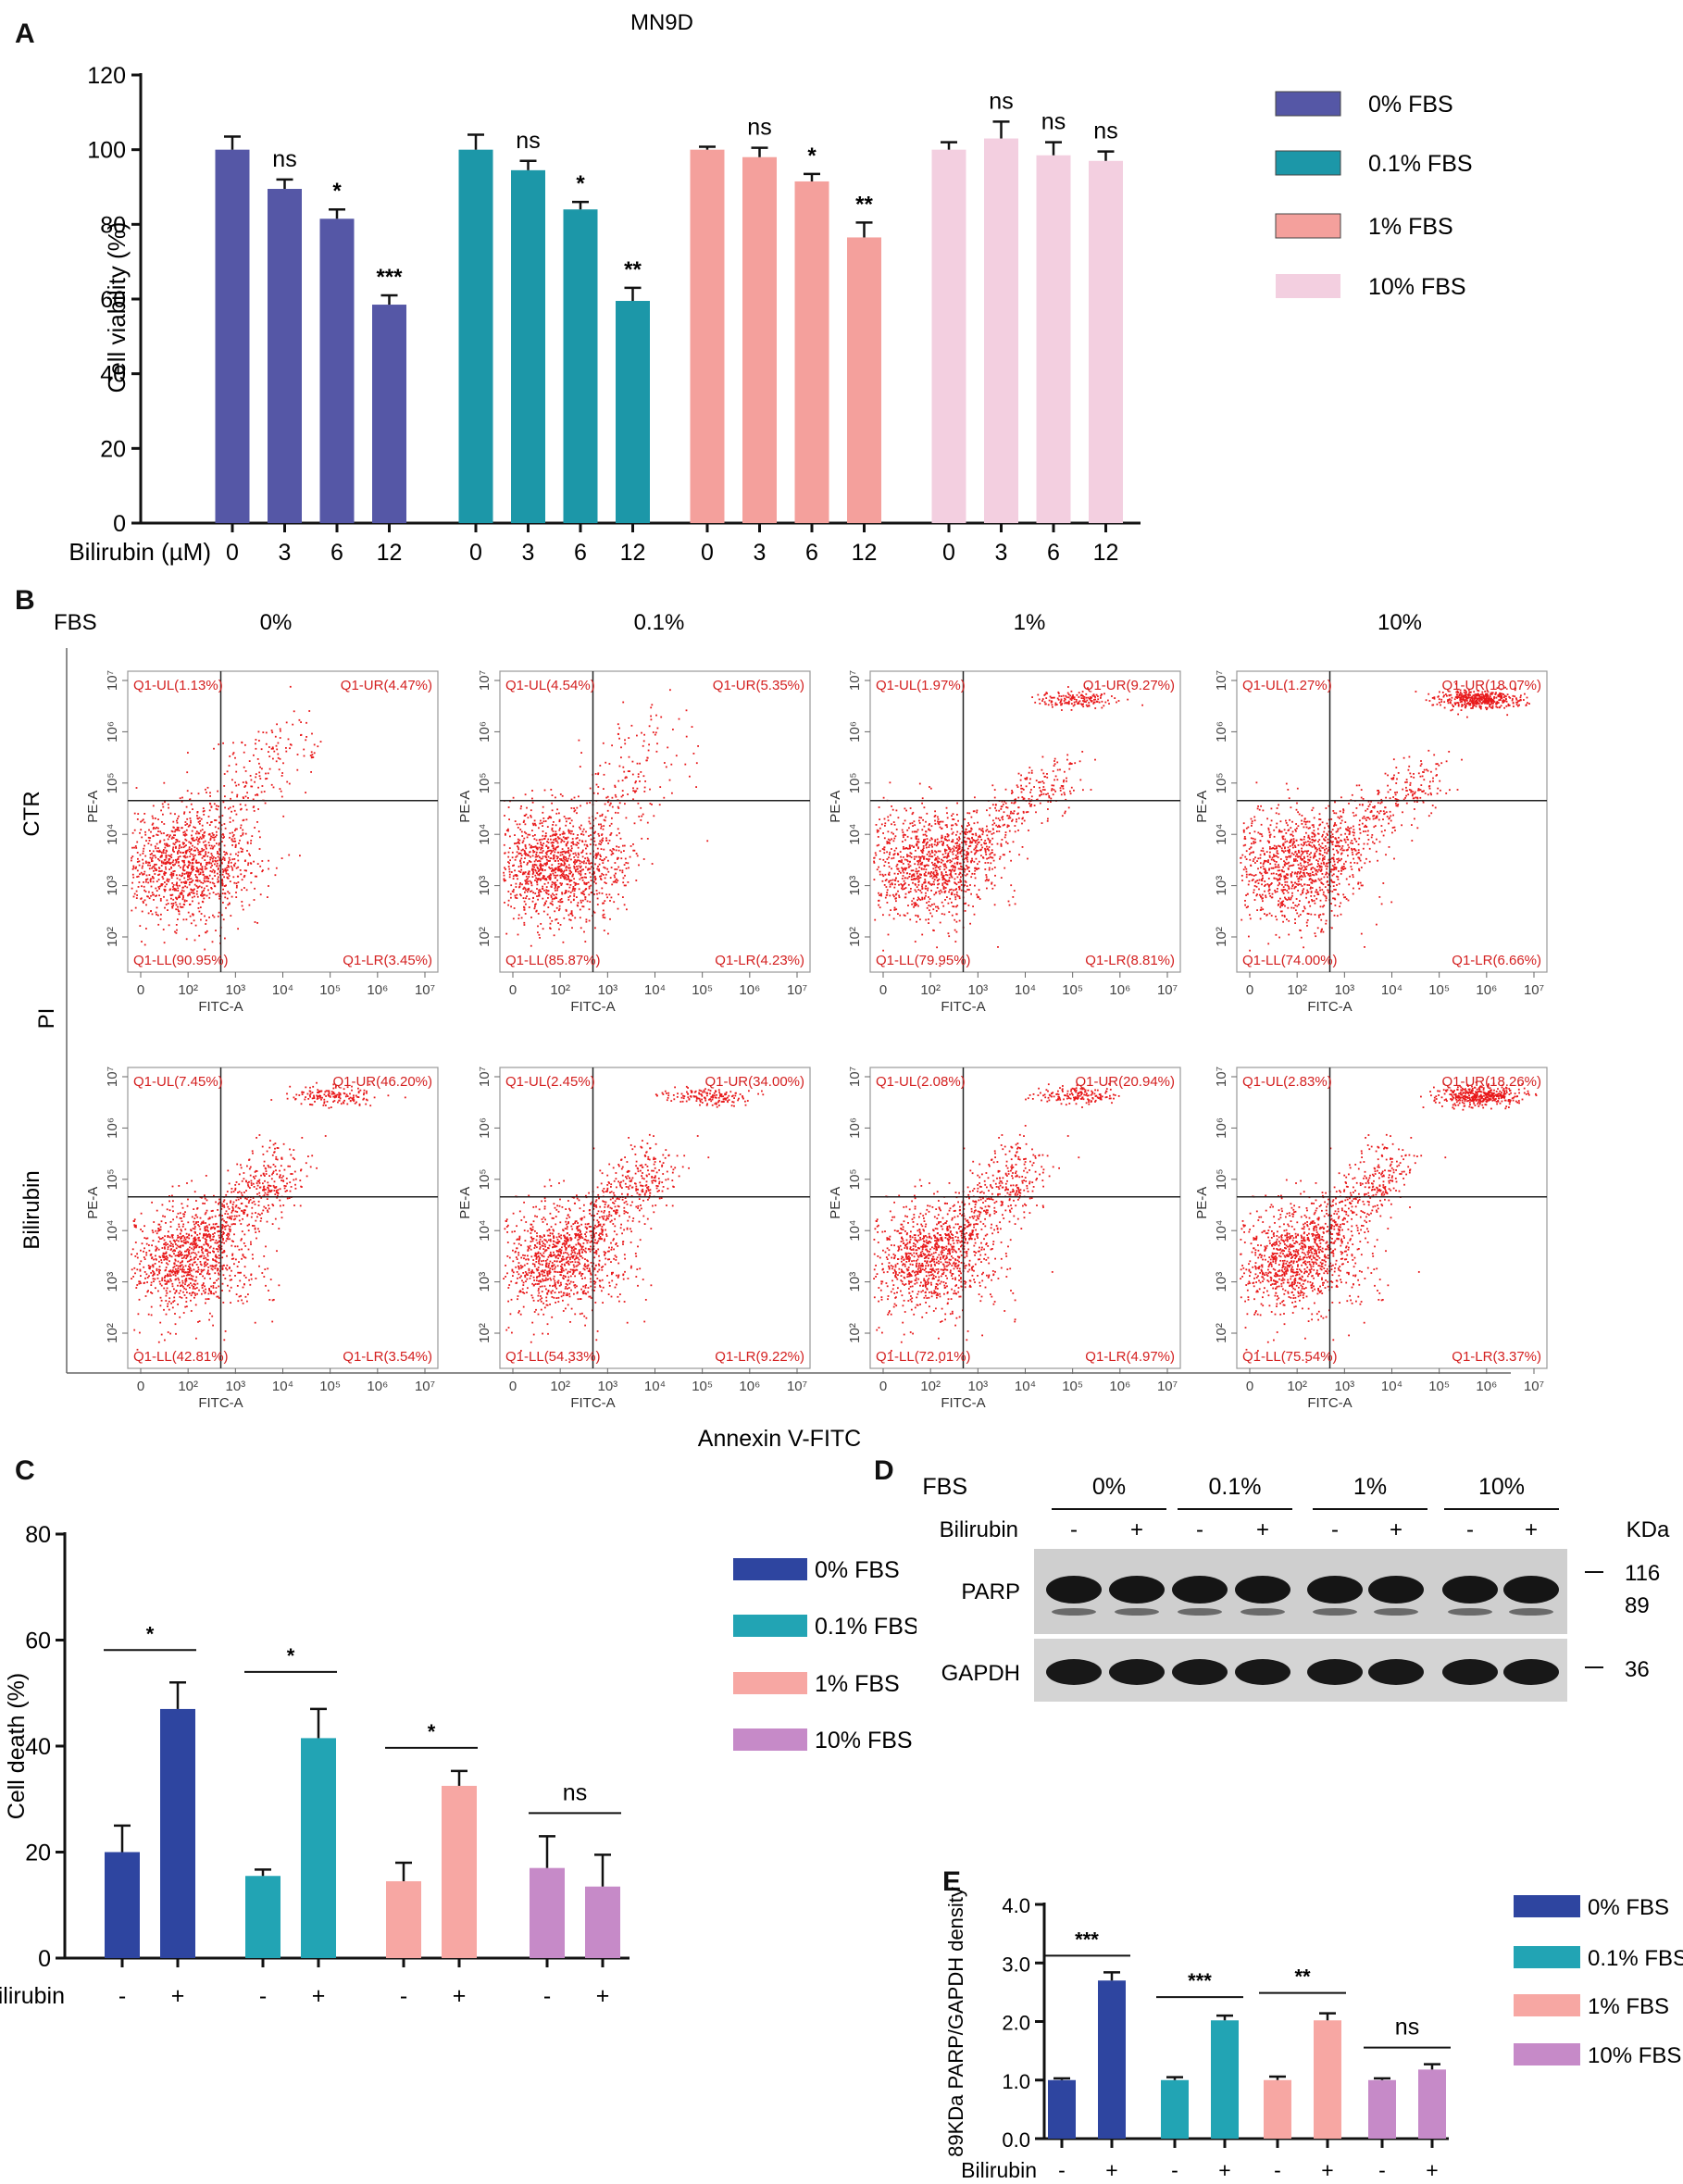  Describe the element at coordinates (283, 821) in the screenshot. I see `scatter-plot-frame` at that location.